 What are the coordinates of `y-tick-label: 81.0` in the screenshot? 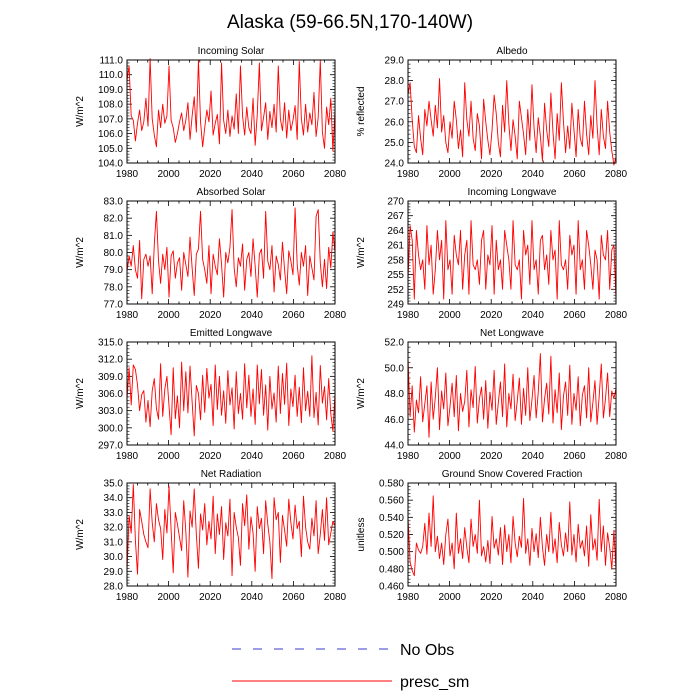 It's located at (114, 236).